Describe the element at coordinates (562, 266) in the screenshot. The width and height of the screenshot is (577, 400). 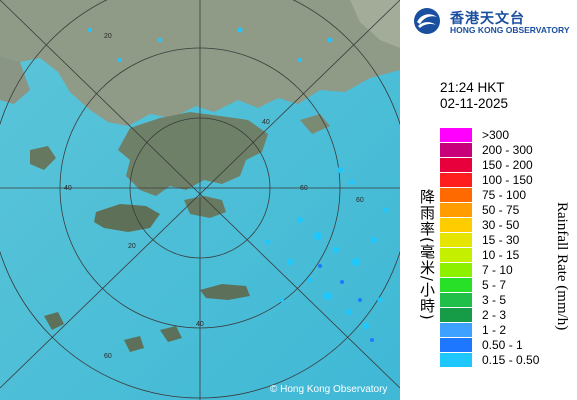
I see `legend-title-en: Rainfall Rate (mm/h)` at that location.